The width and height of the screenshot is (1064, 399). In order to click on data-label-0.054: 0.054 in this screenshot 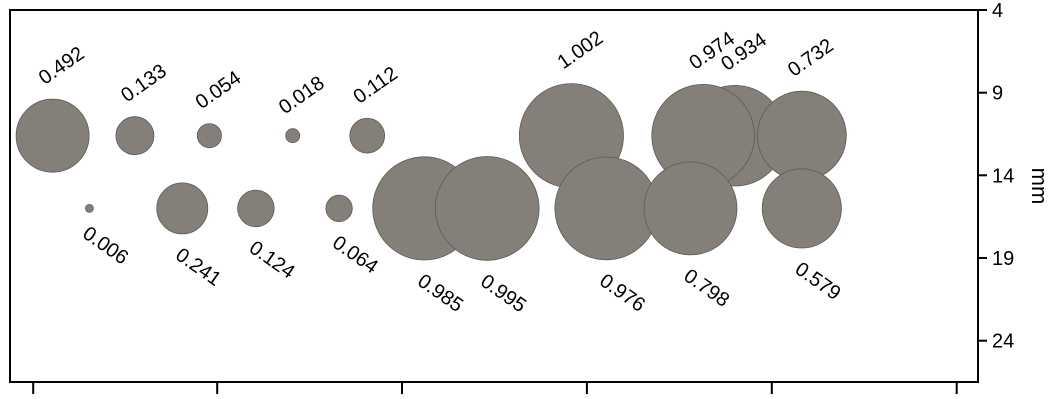, I will do `click(219, 90)`.